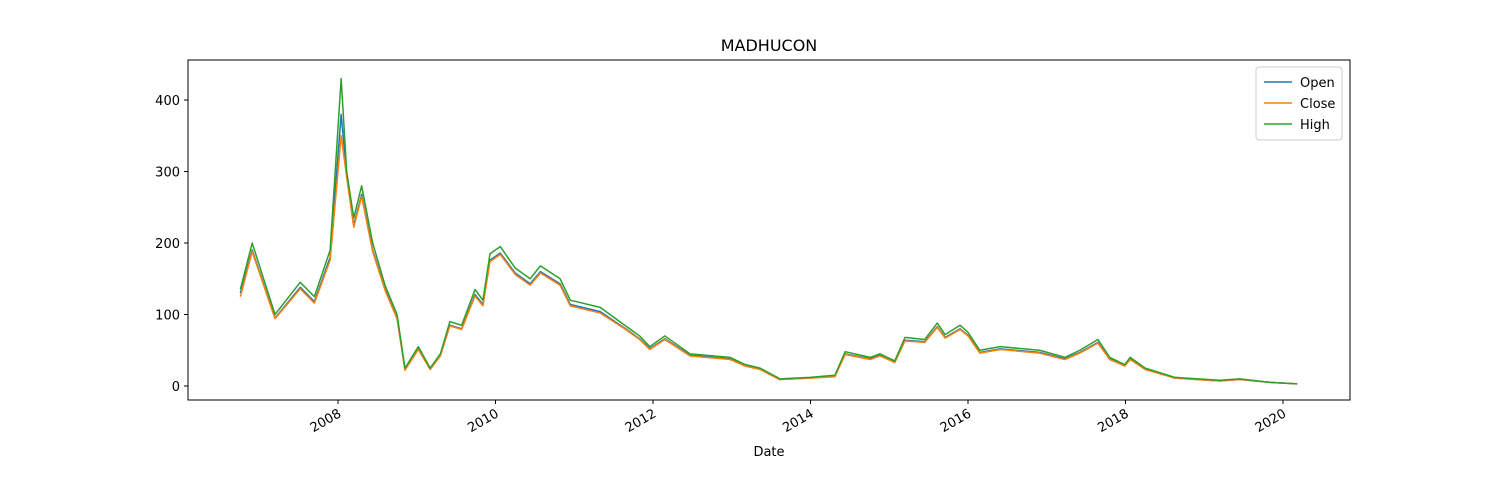 This screenshot has width=1500, height=500. Describe the element at coordinates (768, 452) in the screenshot. I see `x-axis-label: Date` at that location.